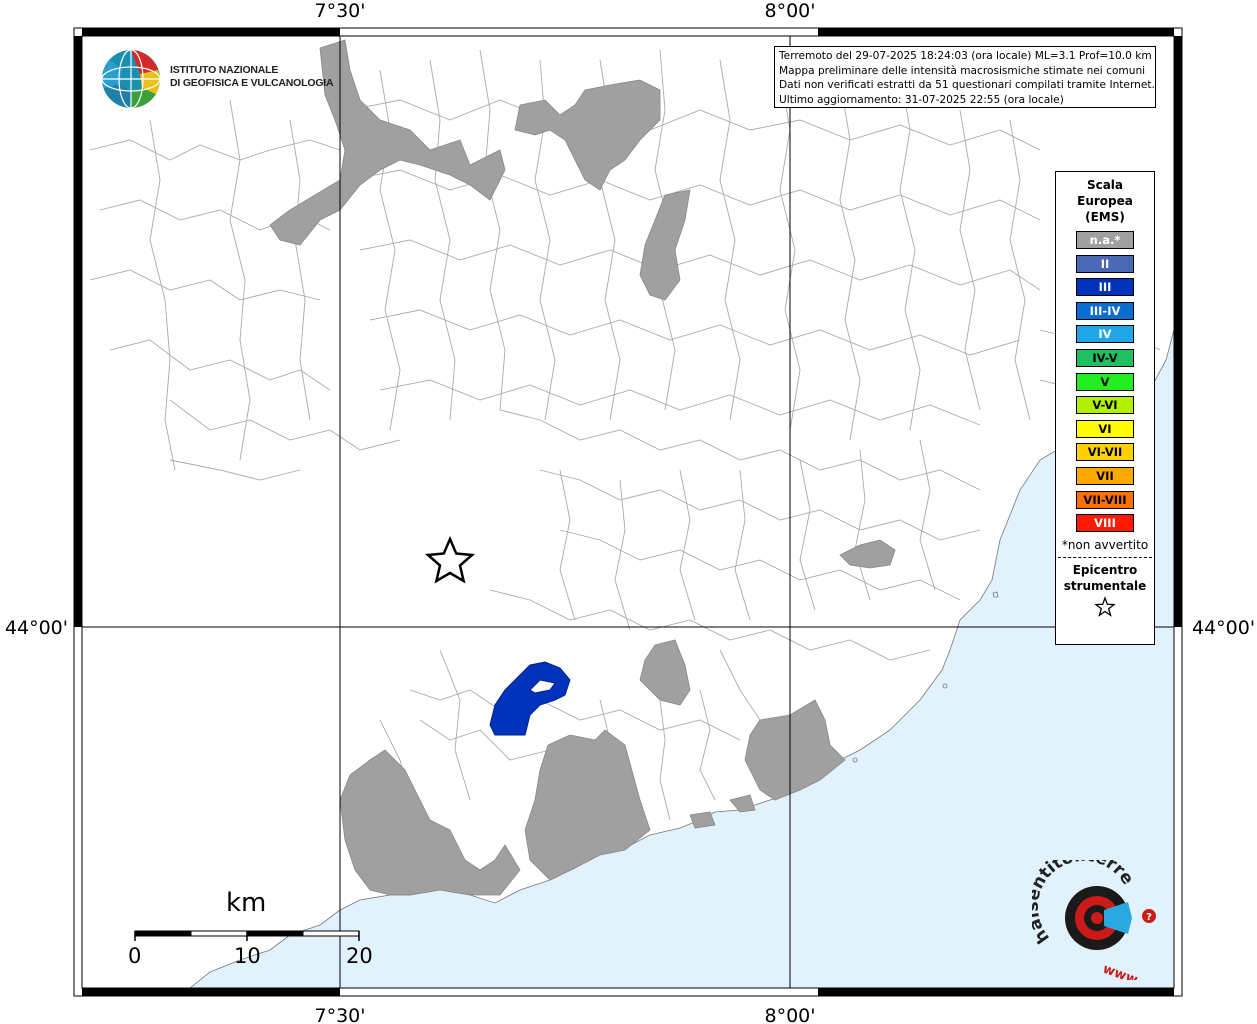 Image resolution: width=1257 pixels, height=1024 pixels. Describe the element at coordinates (1105, 570) in the screenshot. I see `legend-epicenter-line1: Epicentro` at that location.